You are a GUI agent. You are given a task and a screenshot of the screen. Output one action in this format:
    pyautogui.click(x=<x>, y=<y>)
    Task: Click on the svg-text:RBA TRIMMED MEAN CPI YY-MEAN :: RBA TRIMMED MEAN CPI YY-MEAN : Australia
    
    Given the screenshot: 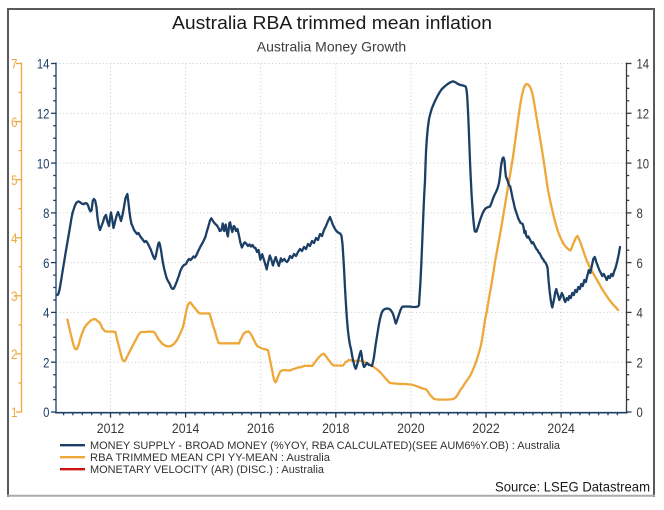 What is the action you would take?
    pyautogui.click(x=210, y=458)
    